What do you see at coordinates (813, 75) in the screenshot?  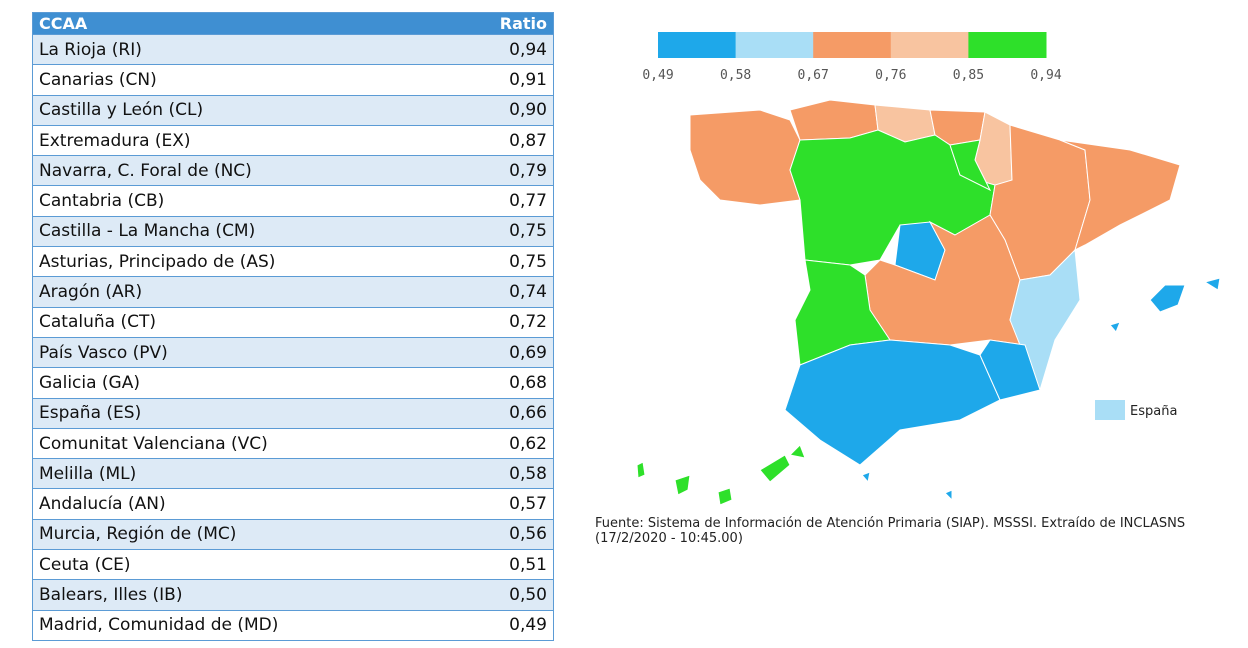 I see `scale-label: 0,67` at bounding box center [813, 75].